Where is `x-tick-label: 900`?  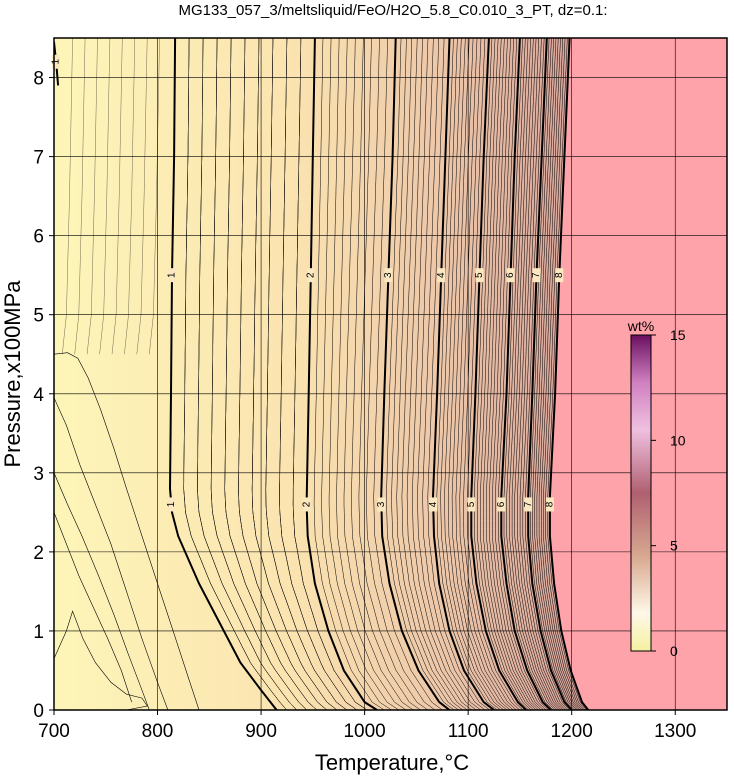
x-tick-label: 900 is located at coordinates (261, 731).